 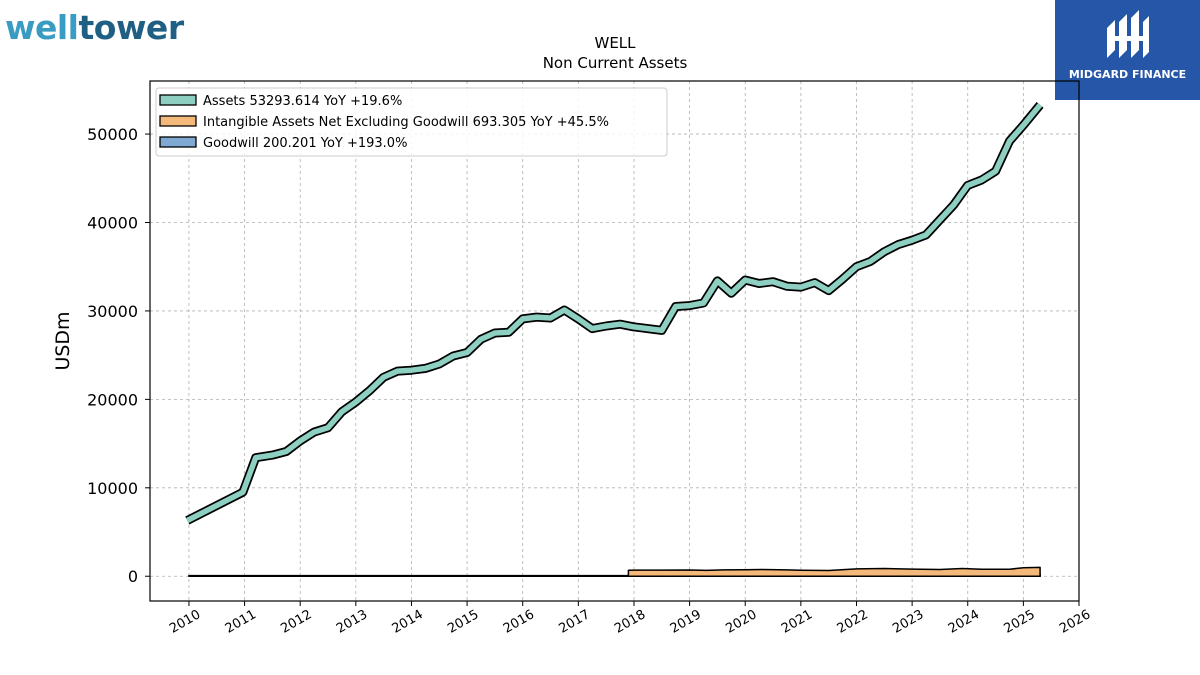 I want to click on x-tick-label: 2020, so click(x=741, y=622).